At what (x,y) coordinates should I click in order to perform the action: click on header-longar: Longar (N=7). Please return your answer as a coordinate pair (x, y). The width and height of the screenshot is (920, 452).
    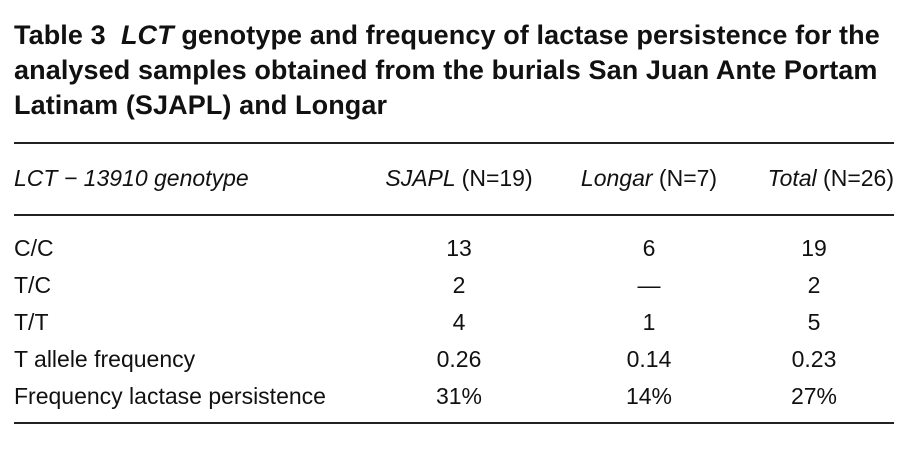
    Looking at the image, I should click on (649, 177).